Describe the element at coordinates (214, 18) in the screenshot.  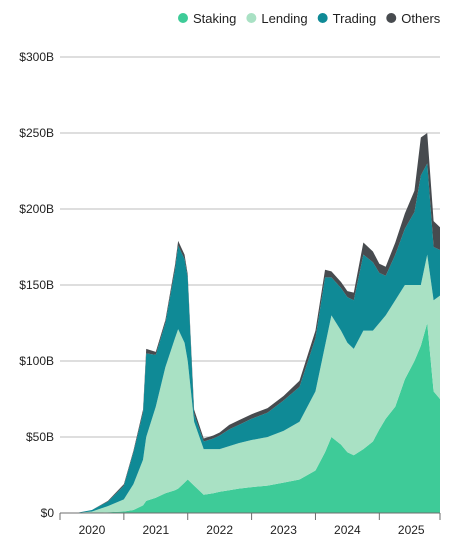
I see `legend-label: Staking` at that location.